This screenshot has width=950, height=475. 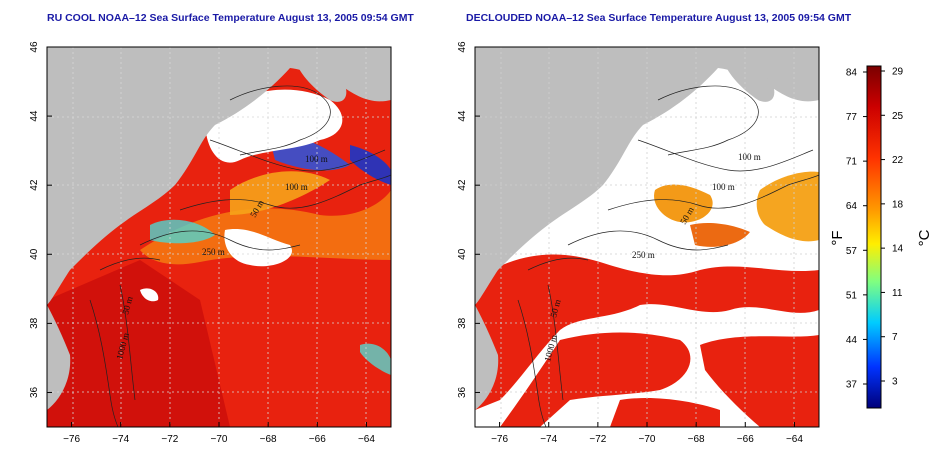 I want to click on cool-water-patch-south, so click(x=375, y=359).